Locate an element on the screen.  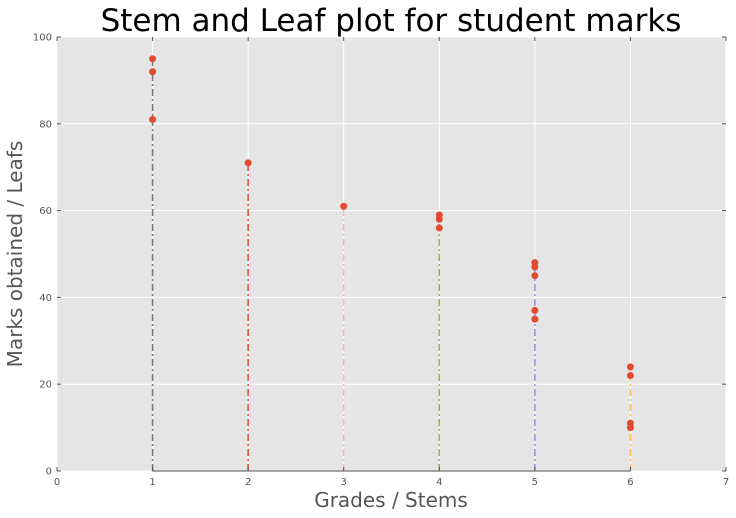
x-tick-label: 7 is located at coordinates (726, 482).